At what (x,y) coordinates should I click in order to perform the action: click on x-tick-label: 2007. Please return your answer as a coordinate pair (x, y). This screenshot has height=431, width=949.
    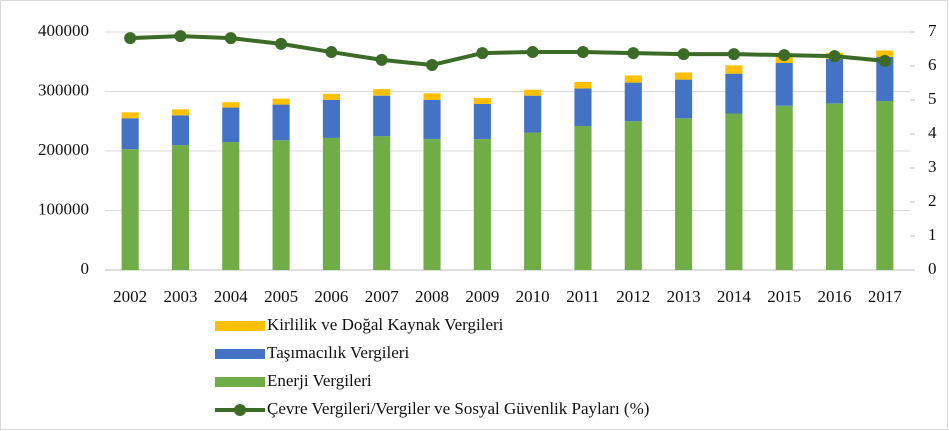
    Looking at the image, I should click on (382, 296).